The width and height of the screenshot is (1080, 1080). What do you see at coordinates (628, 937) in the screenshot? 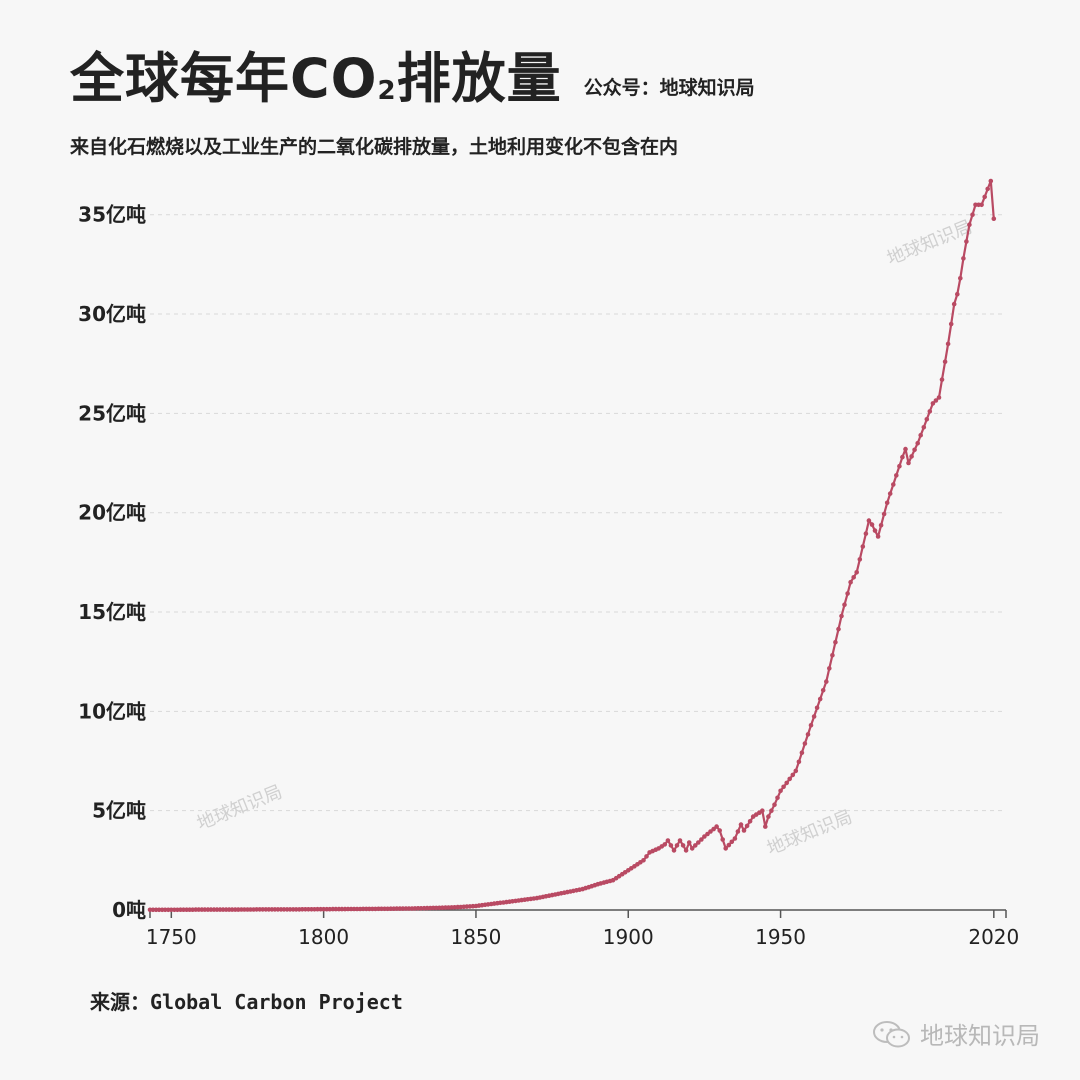
I see `x-tick-label: 1900` at bounding box center [628, 937].